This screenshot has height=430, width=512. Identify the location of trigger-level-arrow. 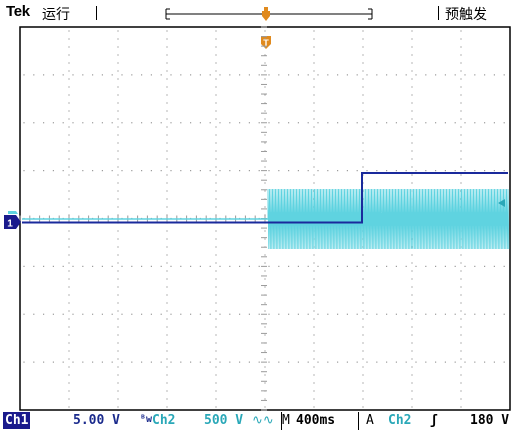
(501, 203).